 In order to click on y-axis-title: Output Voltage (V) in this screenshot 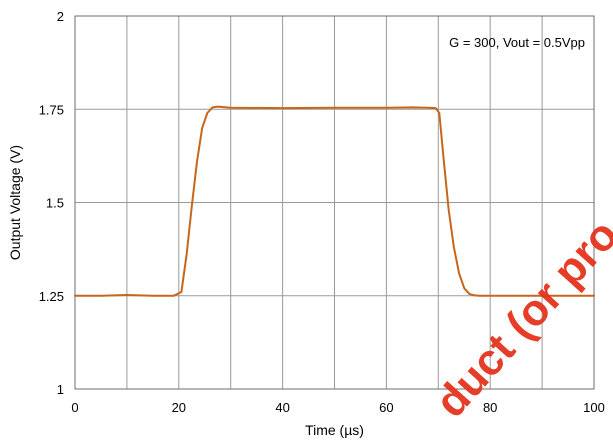, I will do `click(15, 202)`.